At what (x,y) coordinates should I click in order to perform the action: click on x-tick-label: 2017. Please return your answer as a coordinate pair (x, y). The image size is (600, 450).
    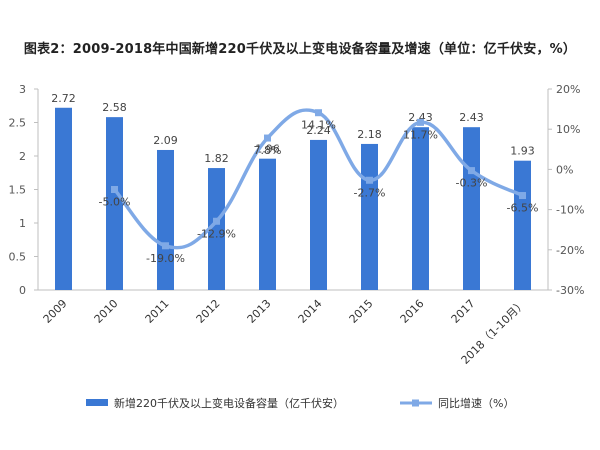
    Looking at the image, I should click on (463, 311).